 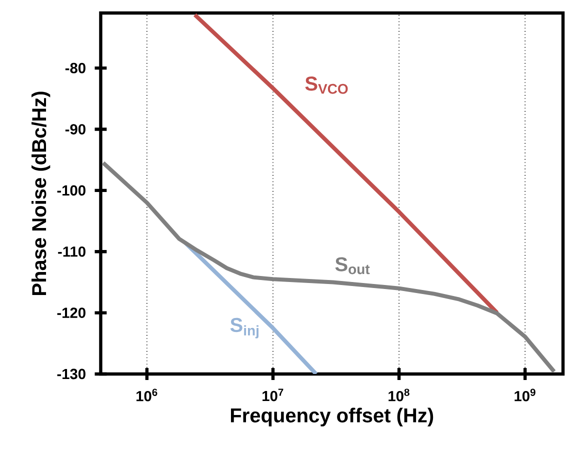 What do you see at coordinates (352, 265) in the screenshot?
I see `series-label: S$_{out}$` at bounding box center [352, 265].